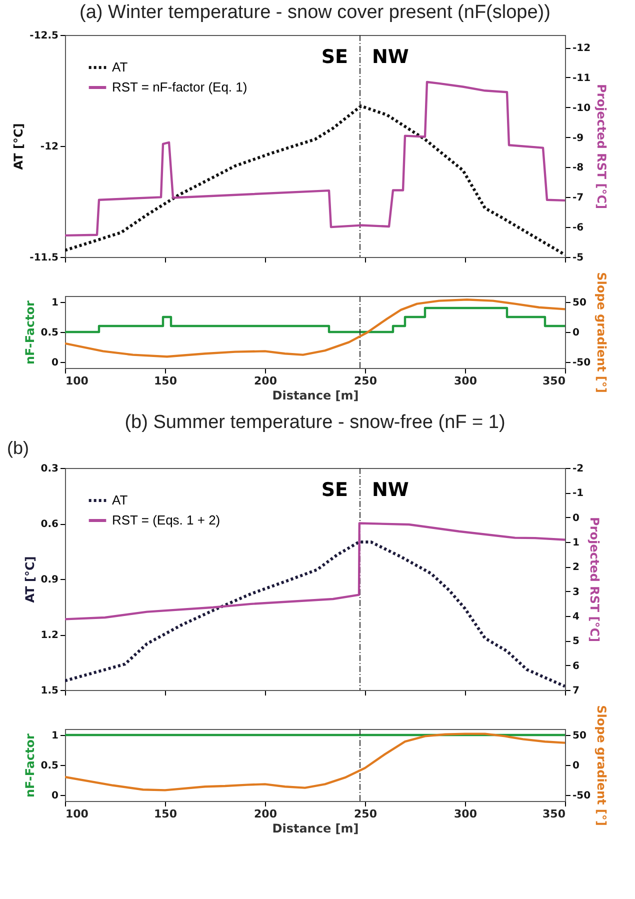 The image size is (635, 899). Describe the element at coordinates (576, 592) in the screenshot. I see `y2-tick-label: 3` at that location.